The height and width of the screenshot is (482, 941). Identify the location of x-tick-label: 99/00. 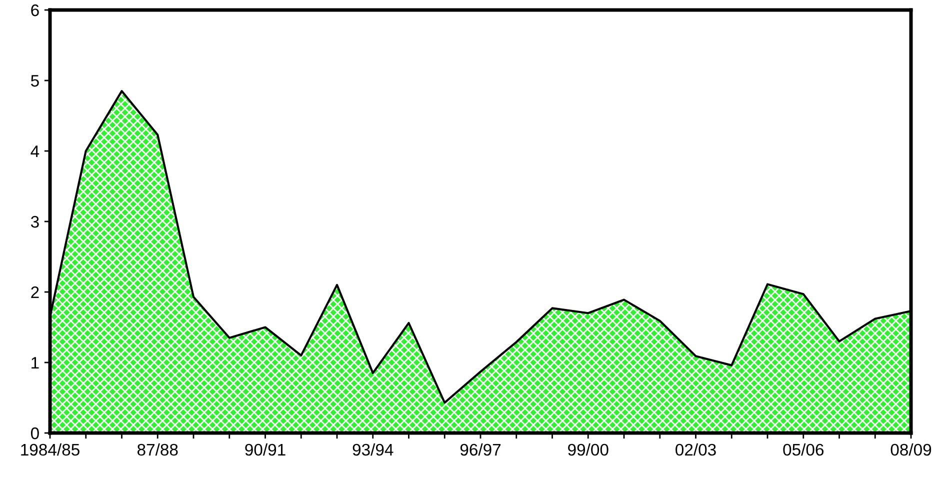
(588, 449).